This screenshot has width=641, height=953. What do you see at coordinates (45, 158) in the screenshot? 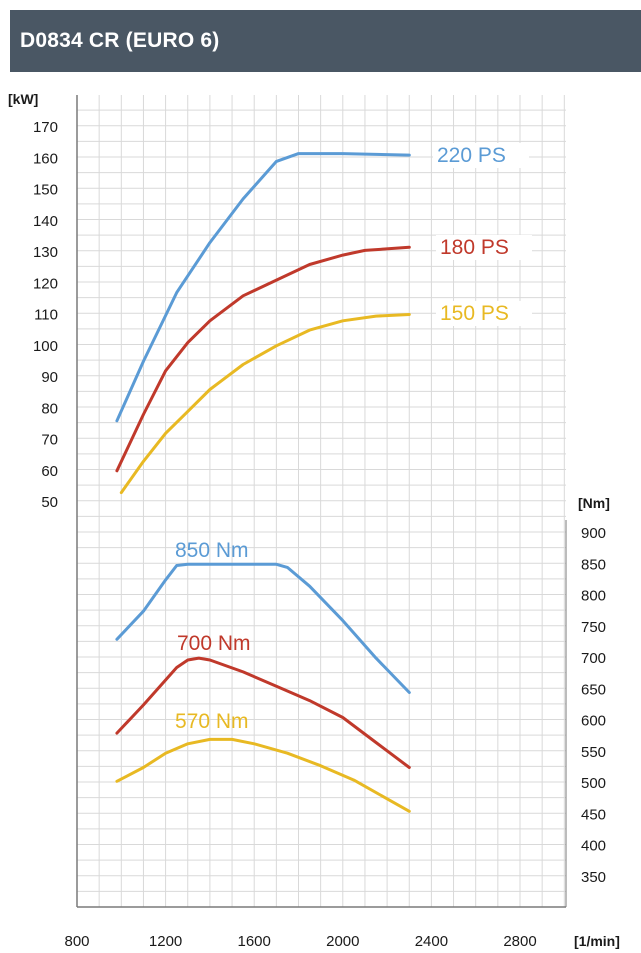
I see `power-tick-label: 160` at bounding box center [45, 158].